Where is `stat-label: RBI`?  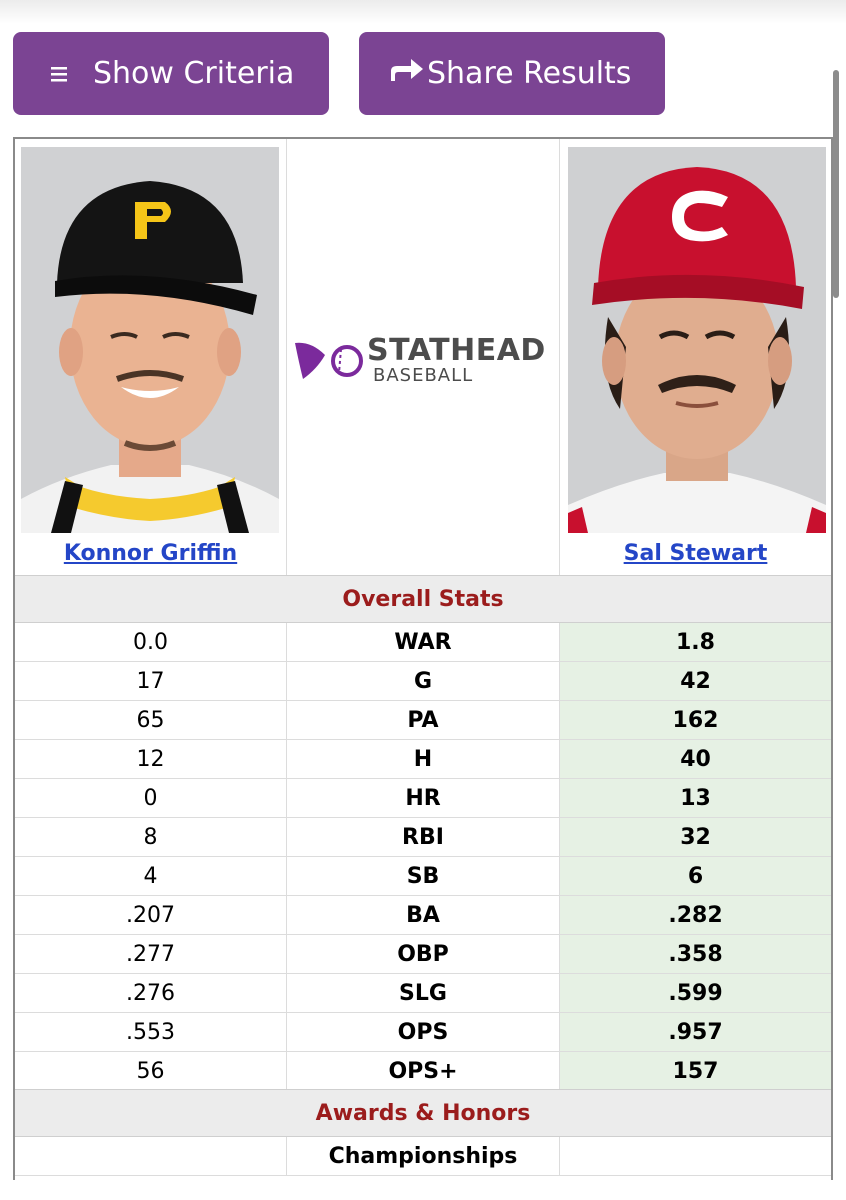
stat-label: RBI is located at coordinates (423, 837).